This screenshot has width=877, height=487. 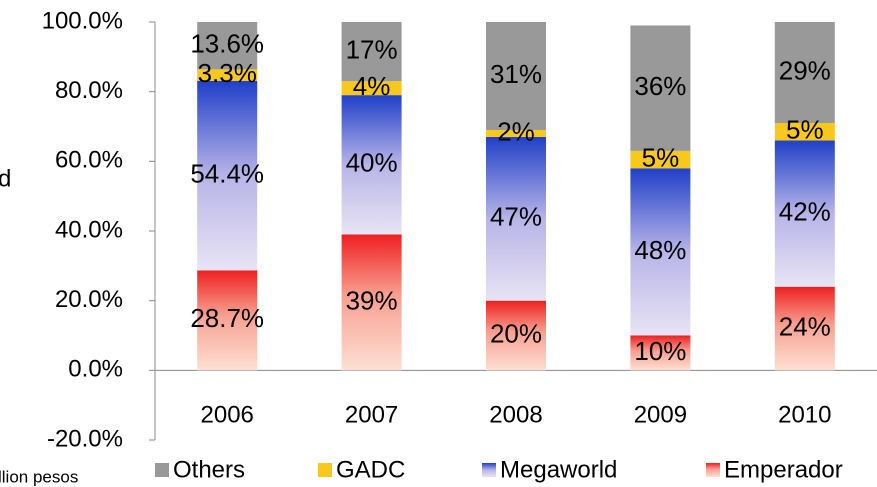 I want to click on data-label: 24%, so click(x=805, y=326).